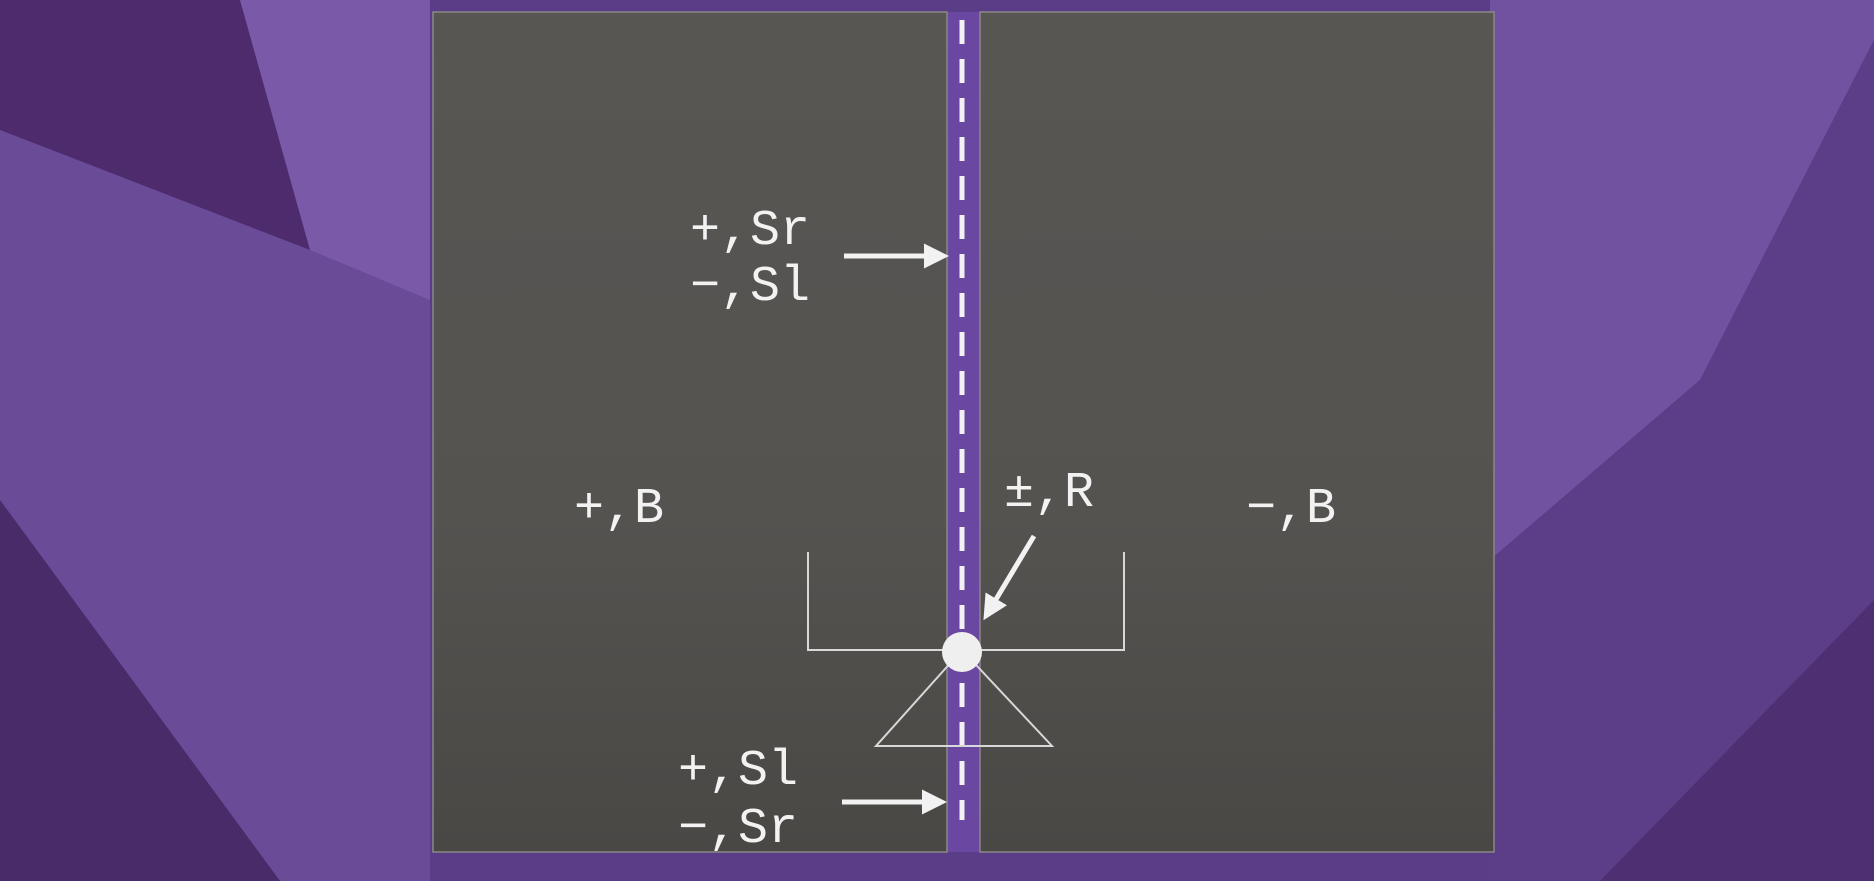 The width and height of the screenshot is (1874, 881). Describe the element at coordinates (738, 771) in the screenshot. I see `label-bottom-left-line1: +,Sl` at that location.